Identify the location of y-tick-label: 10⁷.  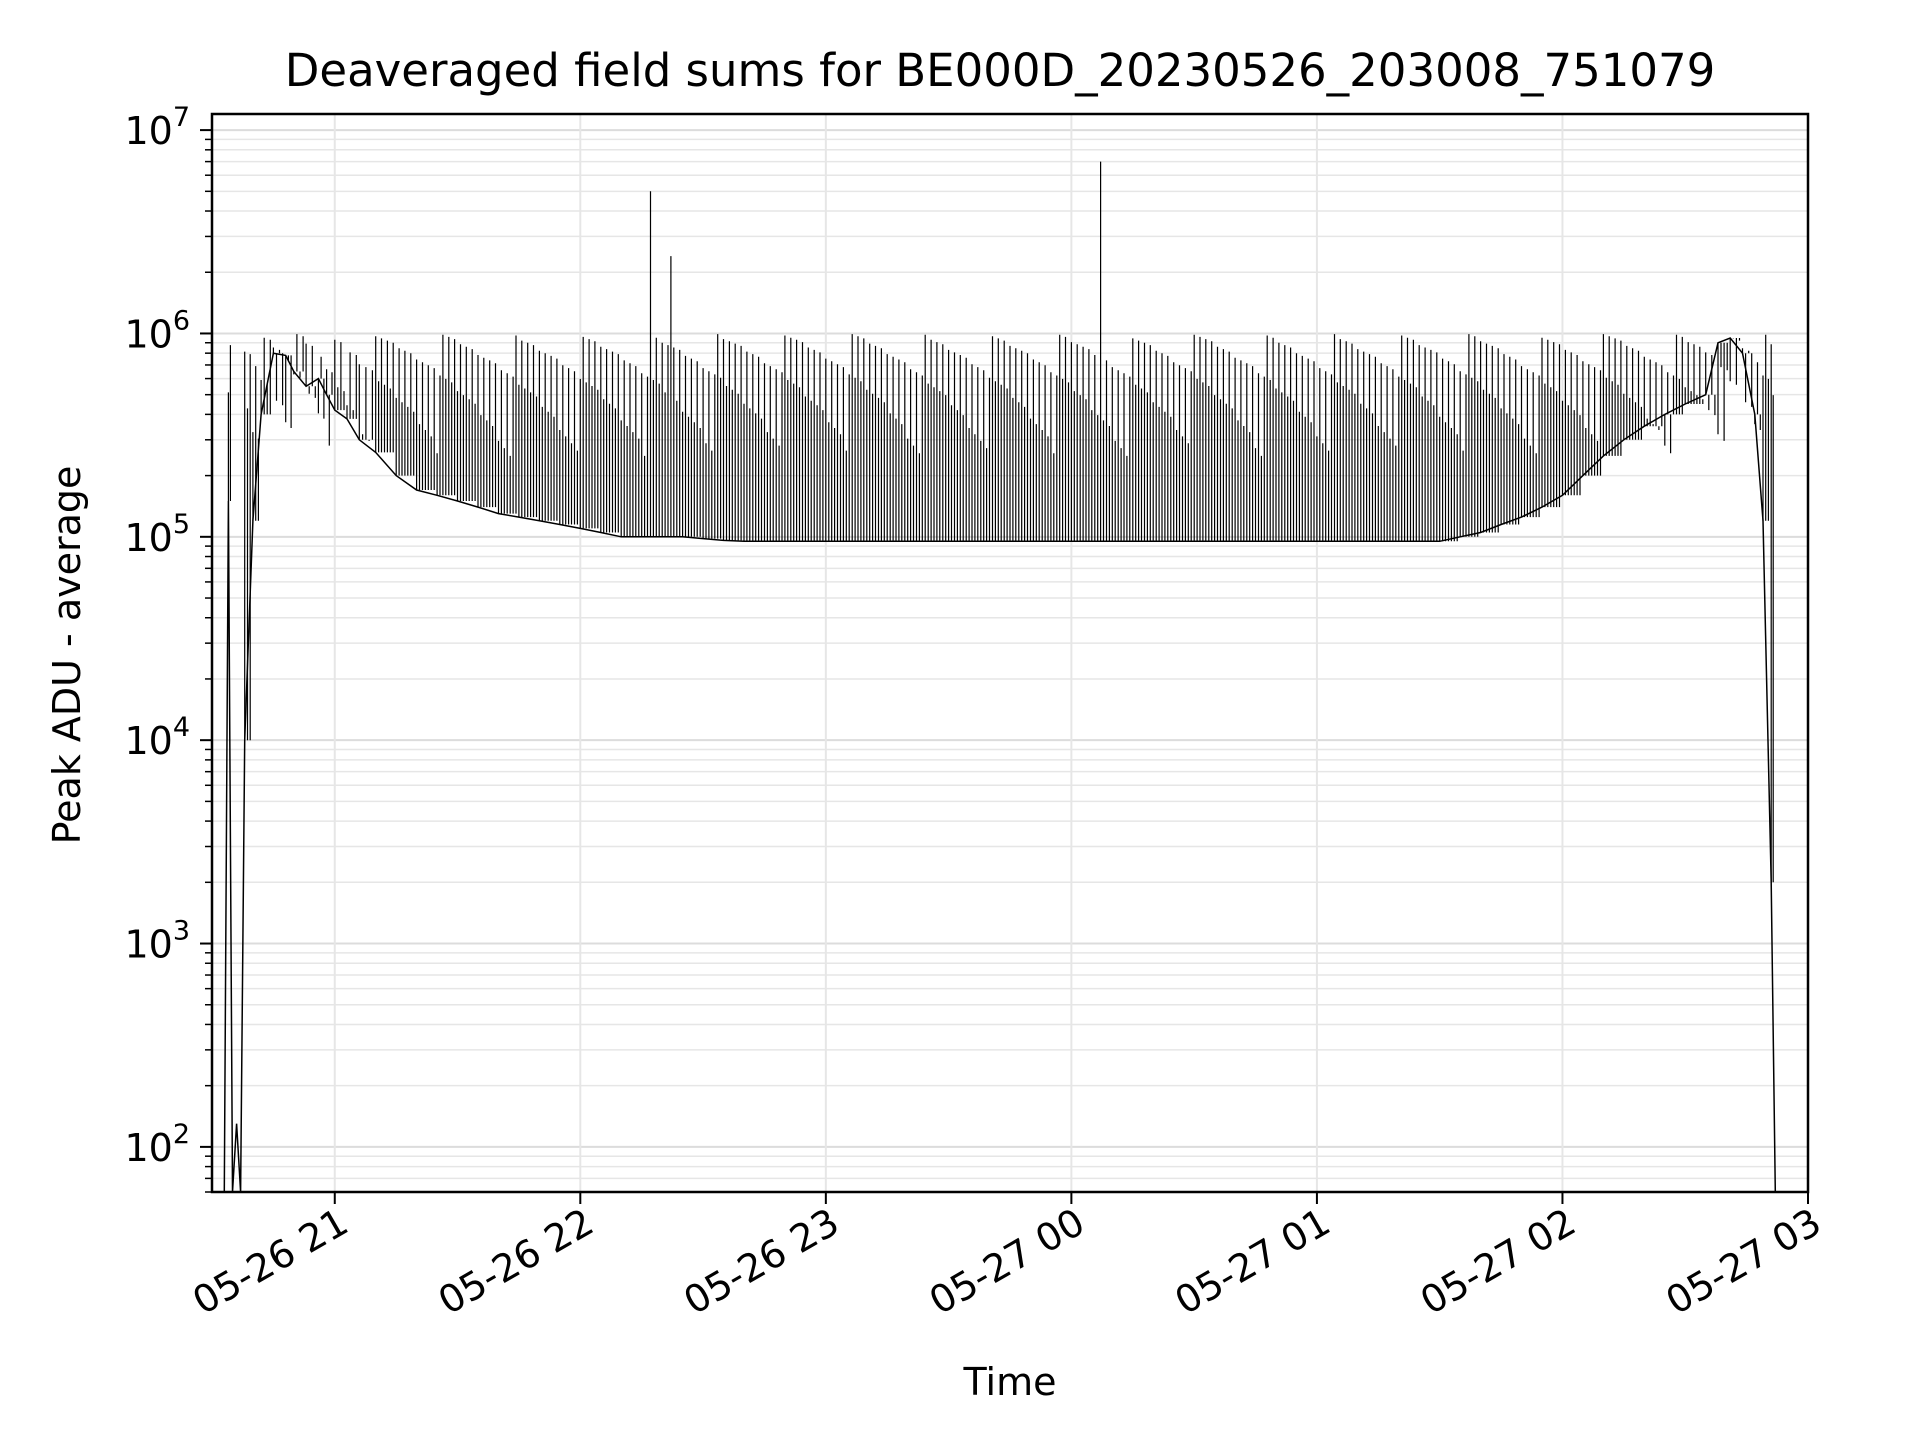
(157, 127).